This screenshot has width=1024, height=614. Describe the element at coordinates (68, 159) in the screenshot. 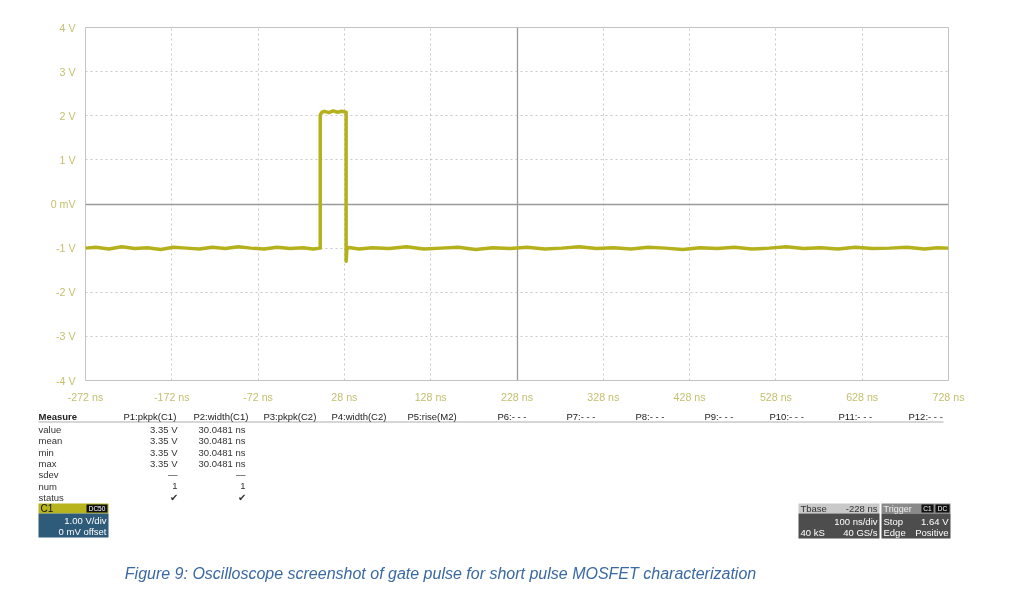

I see `y-tick-label: 1 V` at that location.